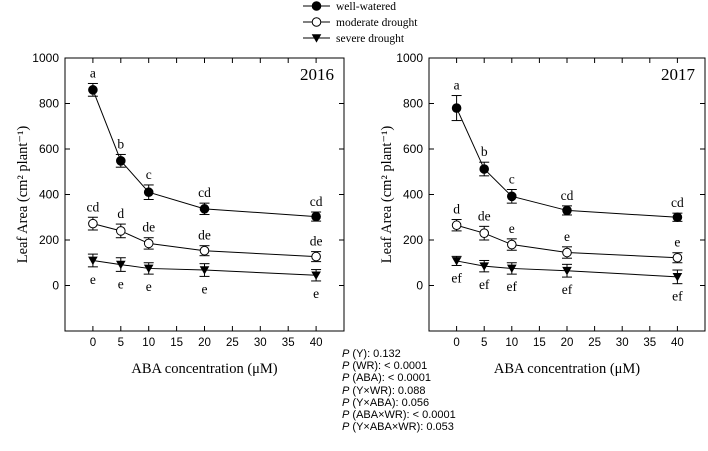 The image size is (708, 451). Describe the element at coordinates (678, 74) in the screenshot. I see `panel-title: 2017` at that location.